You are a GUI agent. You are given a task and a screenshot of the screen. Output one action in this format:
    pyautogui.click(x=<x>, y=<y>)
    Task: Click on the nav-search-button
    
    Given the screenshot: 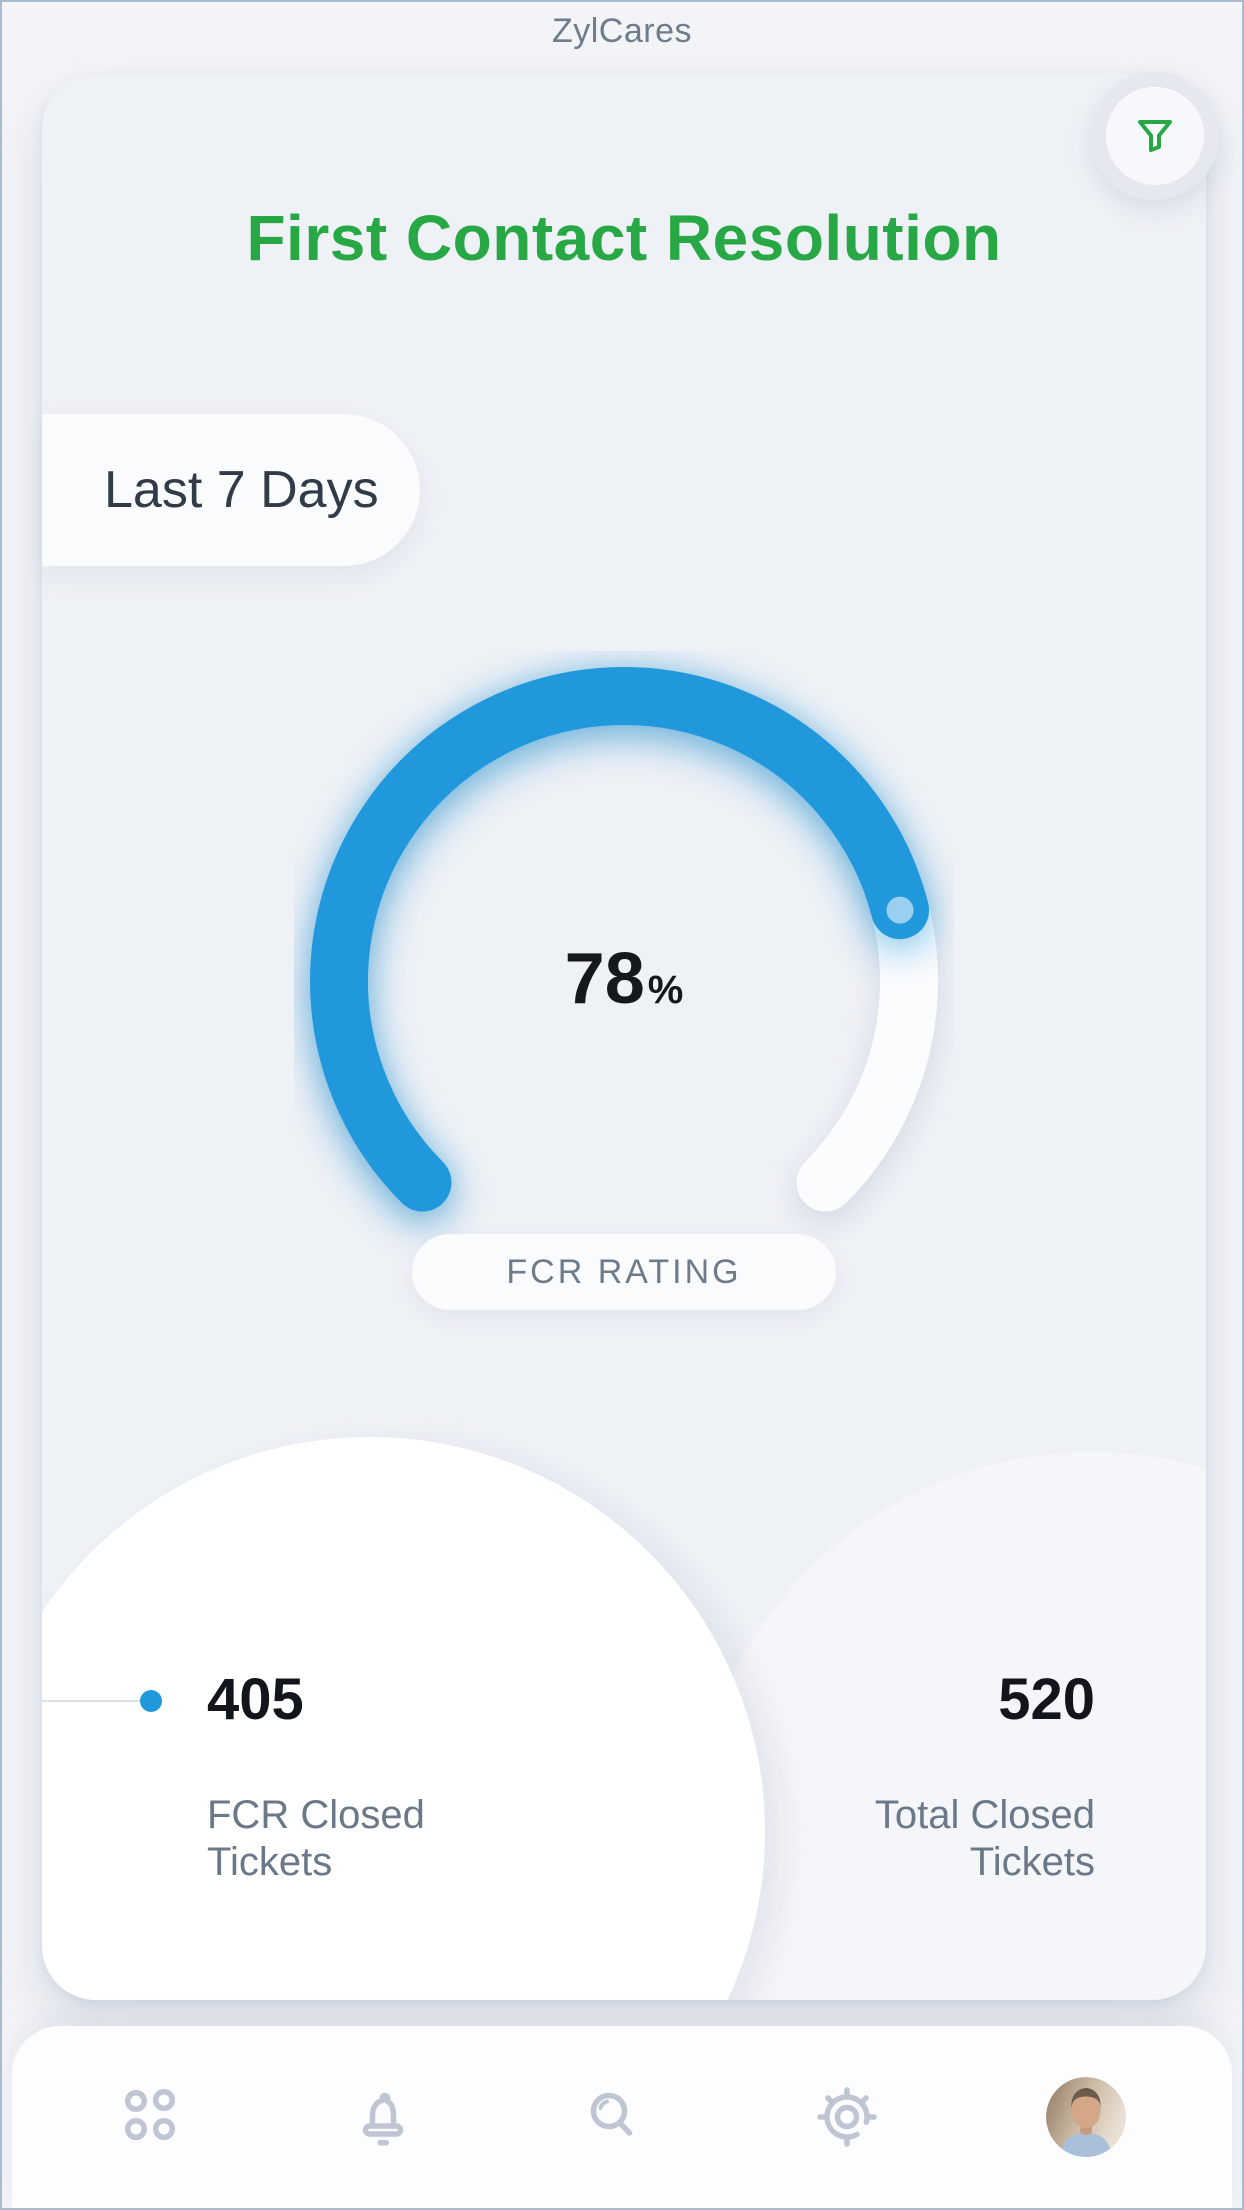 What is the action you would take?
    pyautogui.click(x=615, y=2117)
    